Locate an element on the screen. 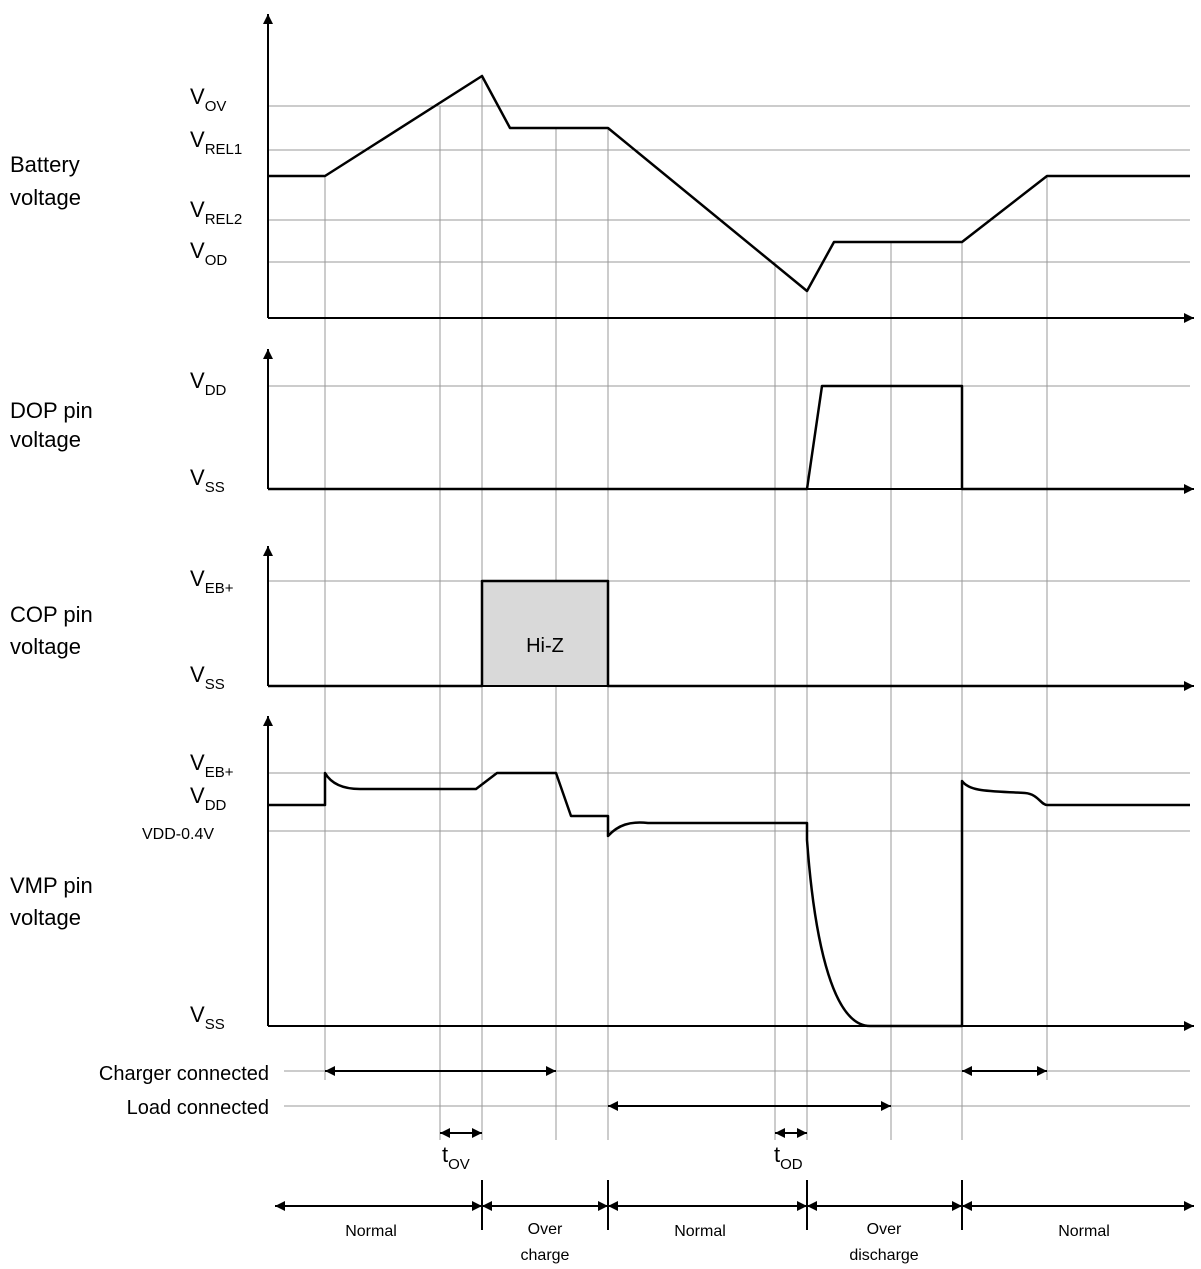 This screenshot has width=1201, height=1269. vmp-label-2: voltage is located at coordinates (45, 917).